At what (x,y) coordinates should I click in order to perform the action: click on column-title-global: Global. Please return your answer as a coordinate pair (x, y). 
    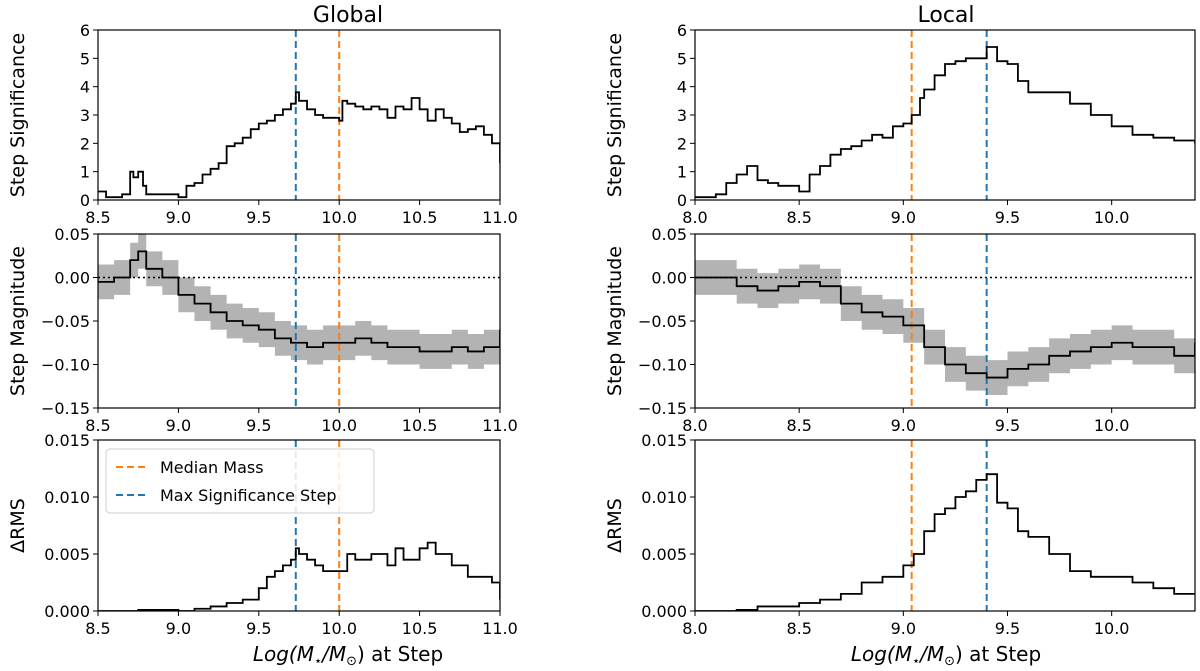
    Looking at the image, I should click on (348, 15).